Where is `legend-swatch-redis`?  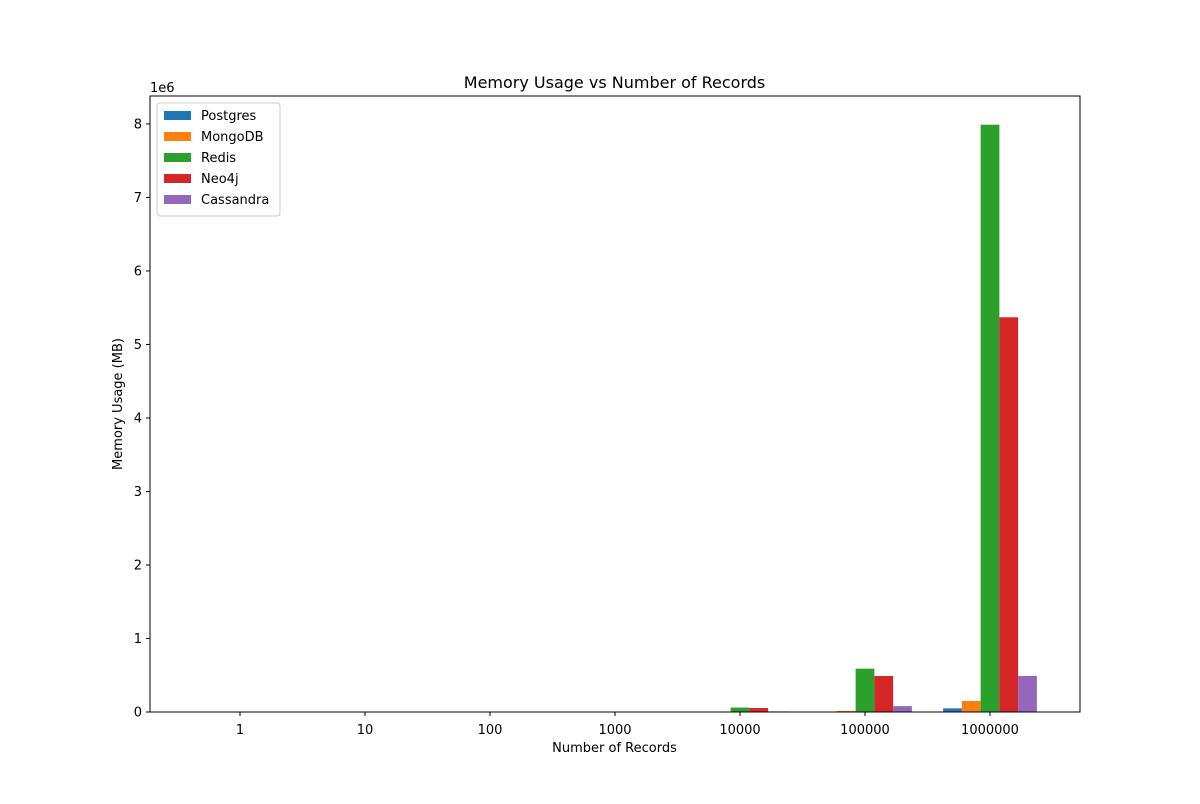 legend-swatch-redis is located at coordinates (177, 157).